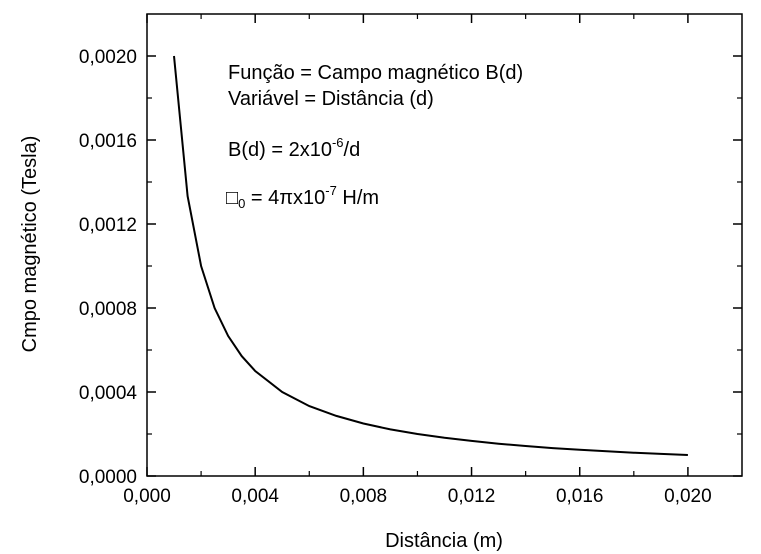 This screenshot has width=761, height=554. What do you see at coordinates (285, 198) in the screenshot?
I see `mu-main: = 4πx10` at bounding box center [285, 198].